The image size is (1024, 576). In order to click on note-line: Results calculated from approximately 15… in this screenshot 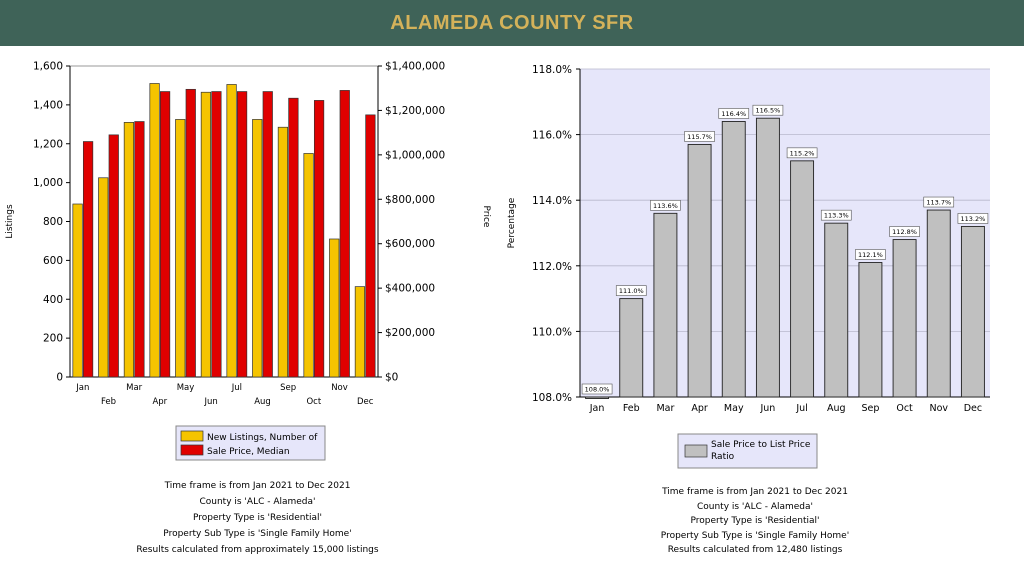, I will do `click(257, 550)`.